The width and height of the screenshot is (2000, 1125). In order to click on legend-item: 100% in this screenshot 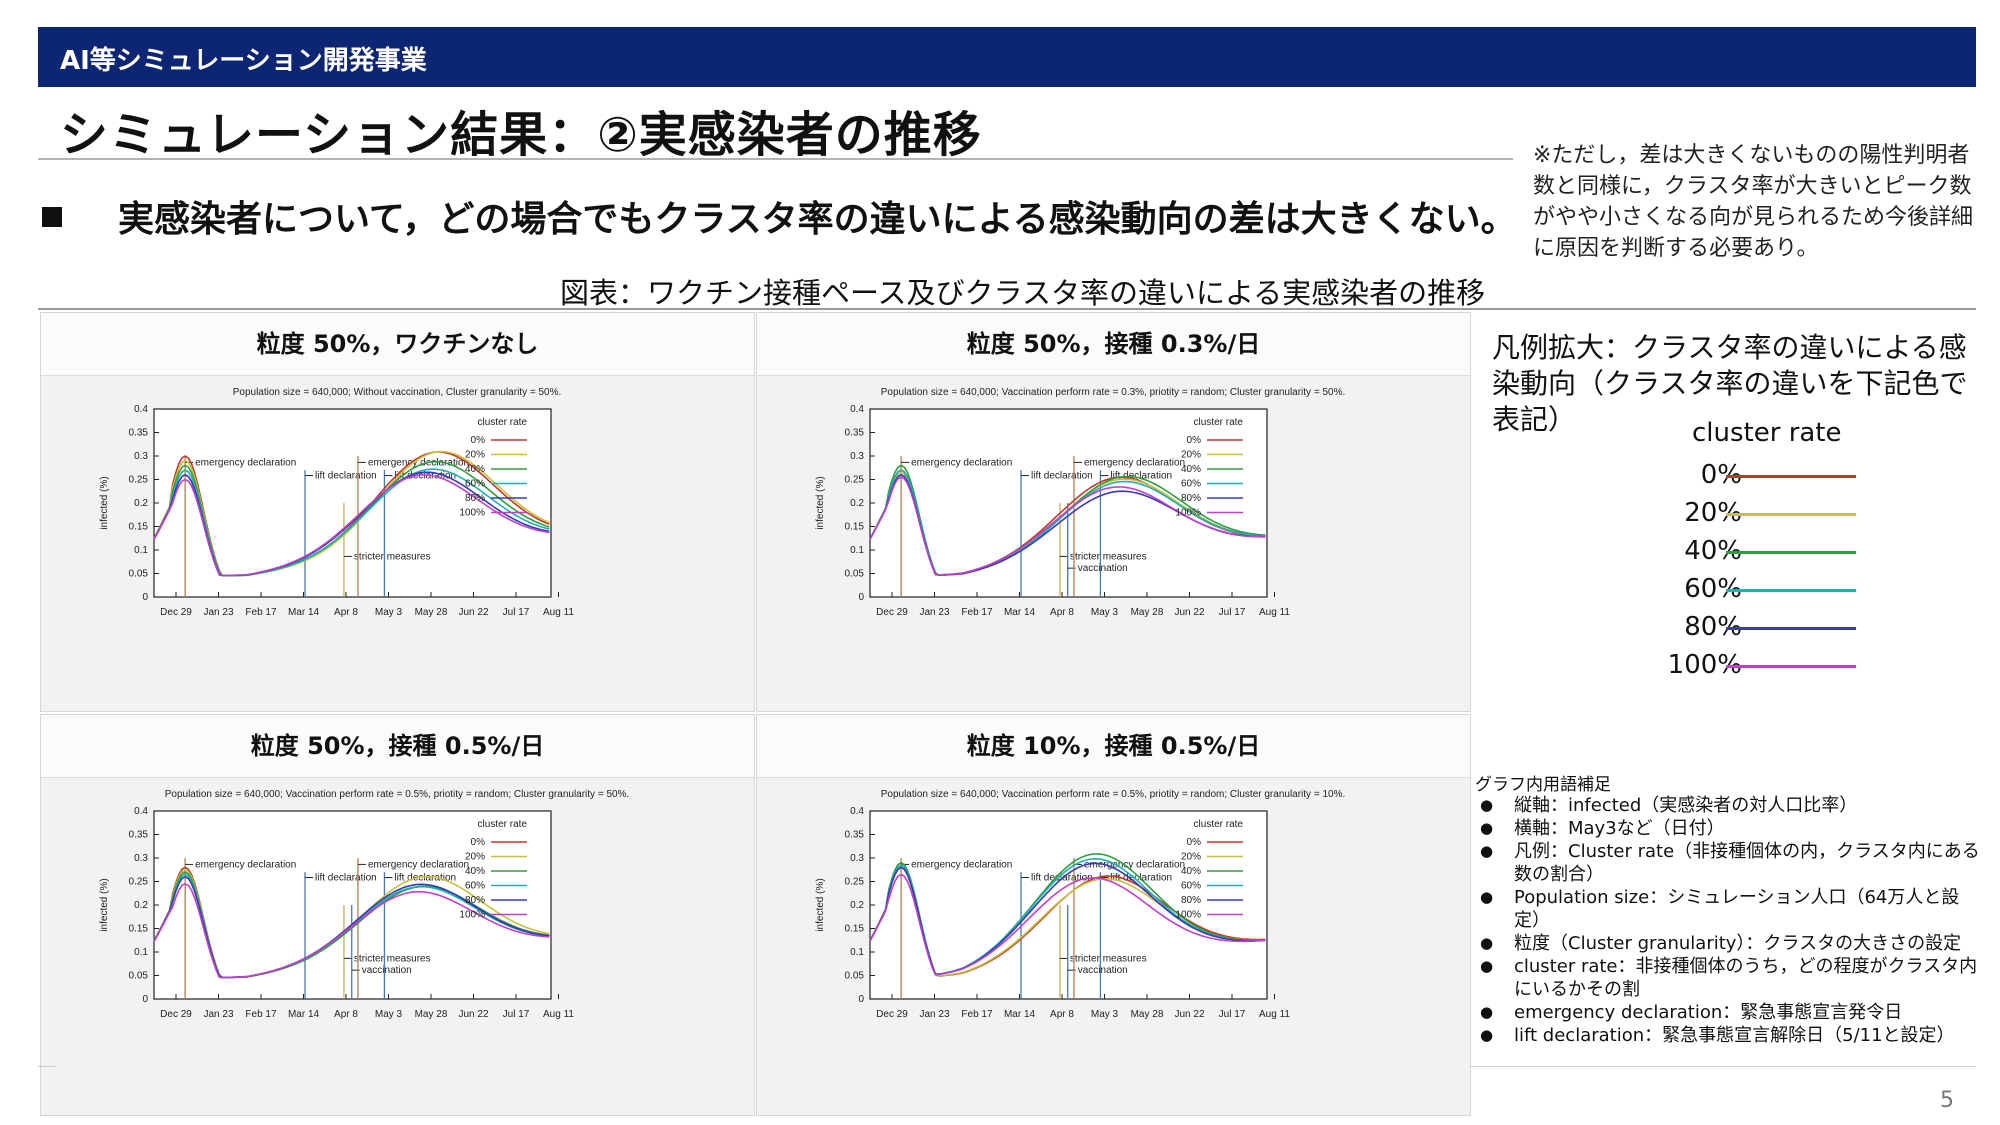, I will do `click(1750, 665)`.